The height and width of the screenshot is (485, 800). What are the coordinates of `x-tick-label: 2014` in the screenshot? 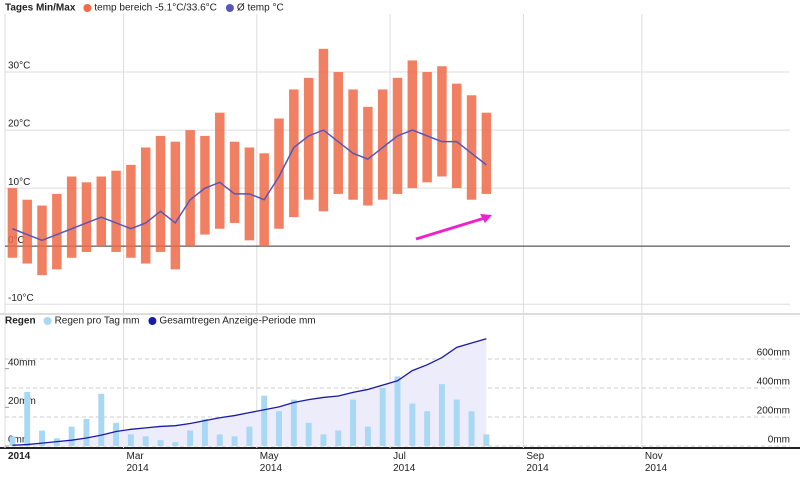 It's located at (19, 456).